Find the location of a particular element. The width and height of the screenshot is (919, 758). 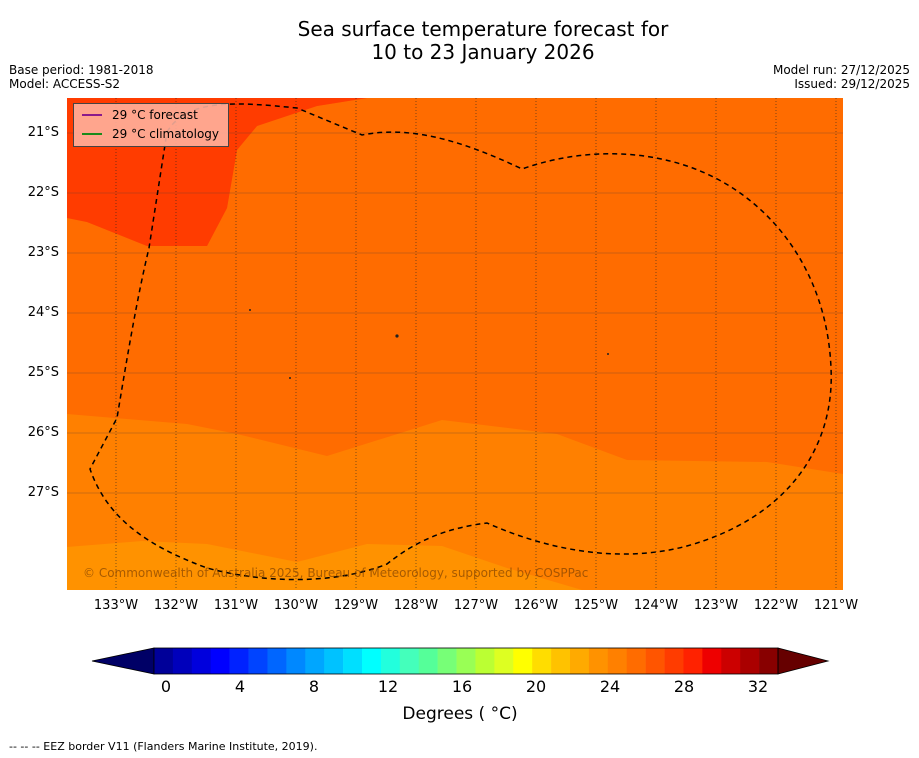

legend-forecast: 29 °C forecast is located at coordinates (140, 115).